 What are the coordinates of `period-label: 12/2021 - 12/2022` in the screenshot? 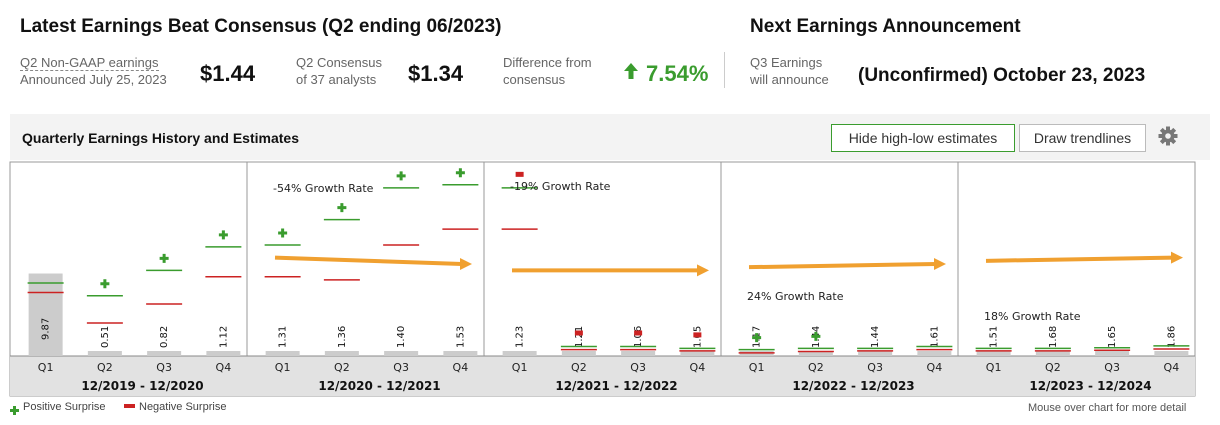 It's located at (616, 386).